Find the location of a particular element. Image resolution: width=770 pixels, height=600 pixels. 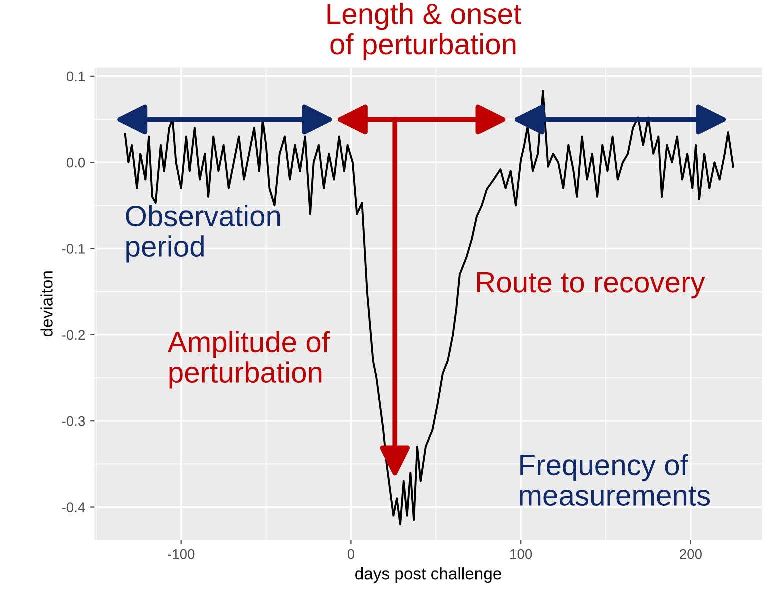

y-tick-label: -0.2 is located at coordinates (73, 335).